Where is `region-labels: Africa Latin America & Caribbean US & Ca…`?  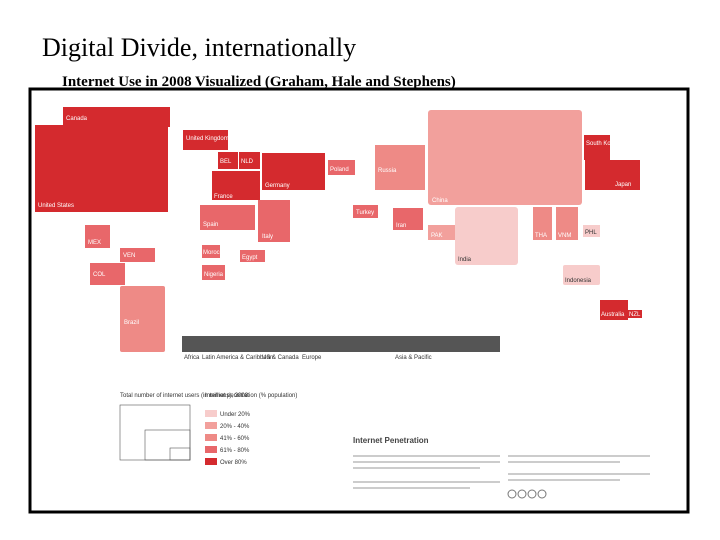
region-labels: Africa Latin America & Caribbean US & Ca… is located at coordinates (308, 358).